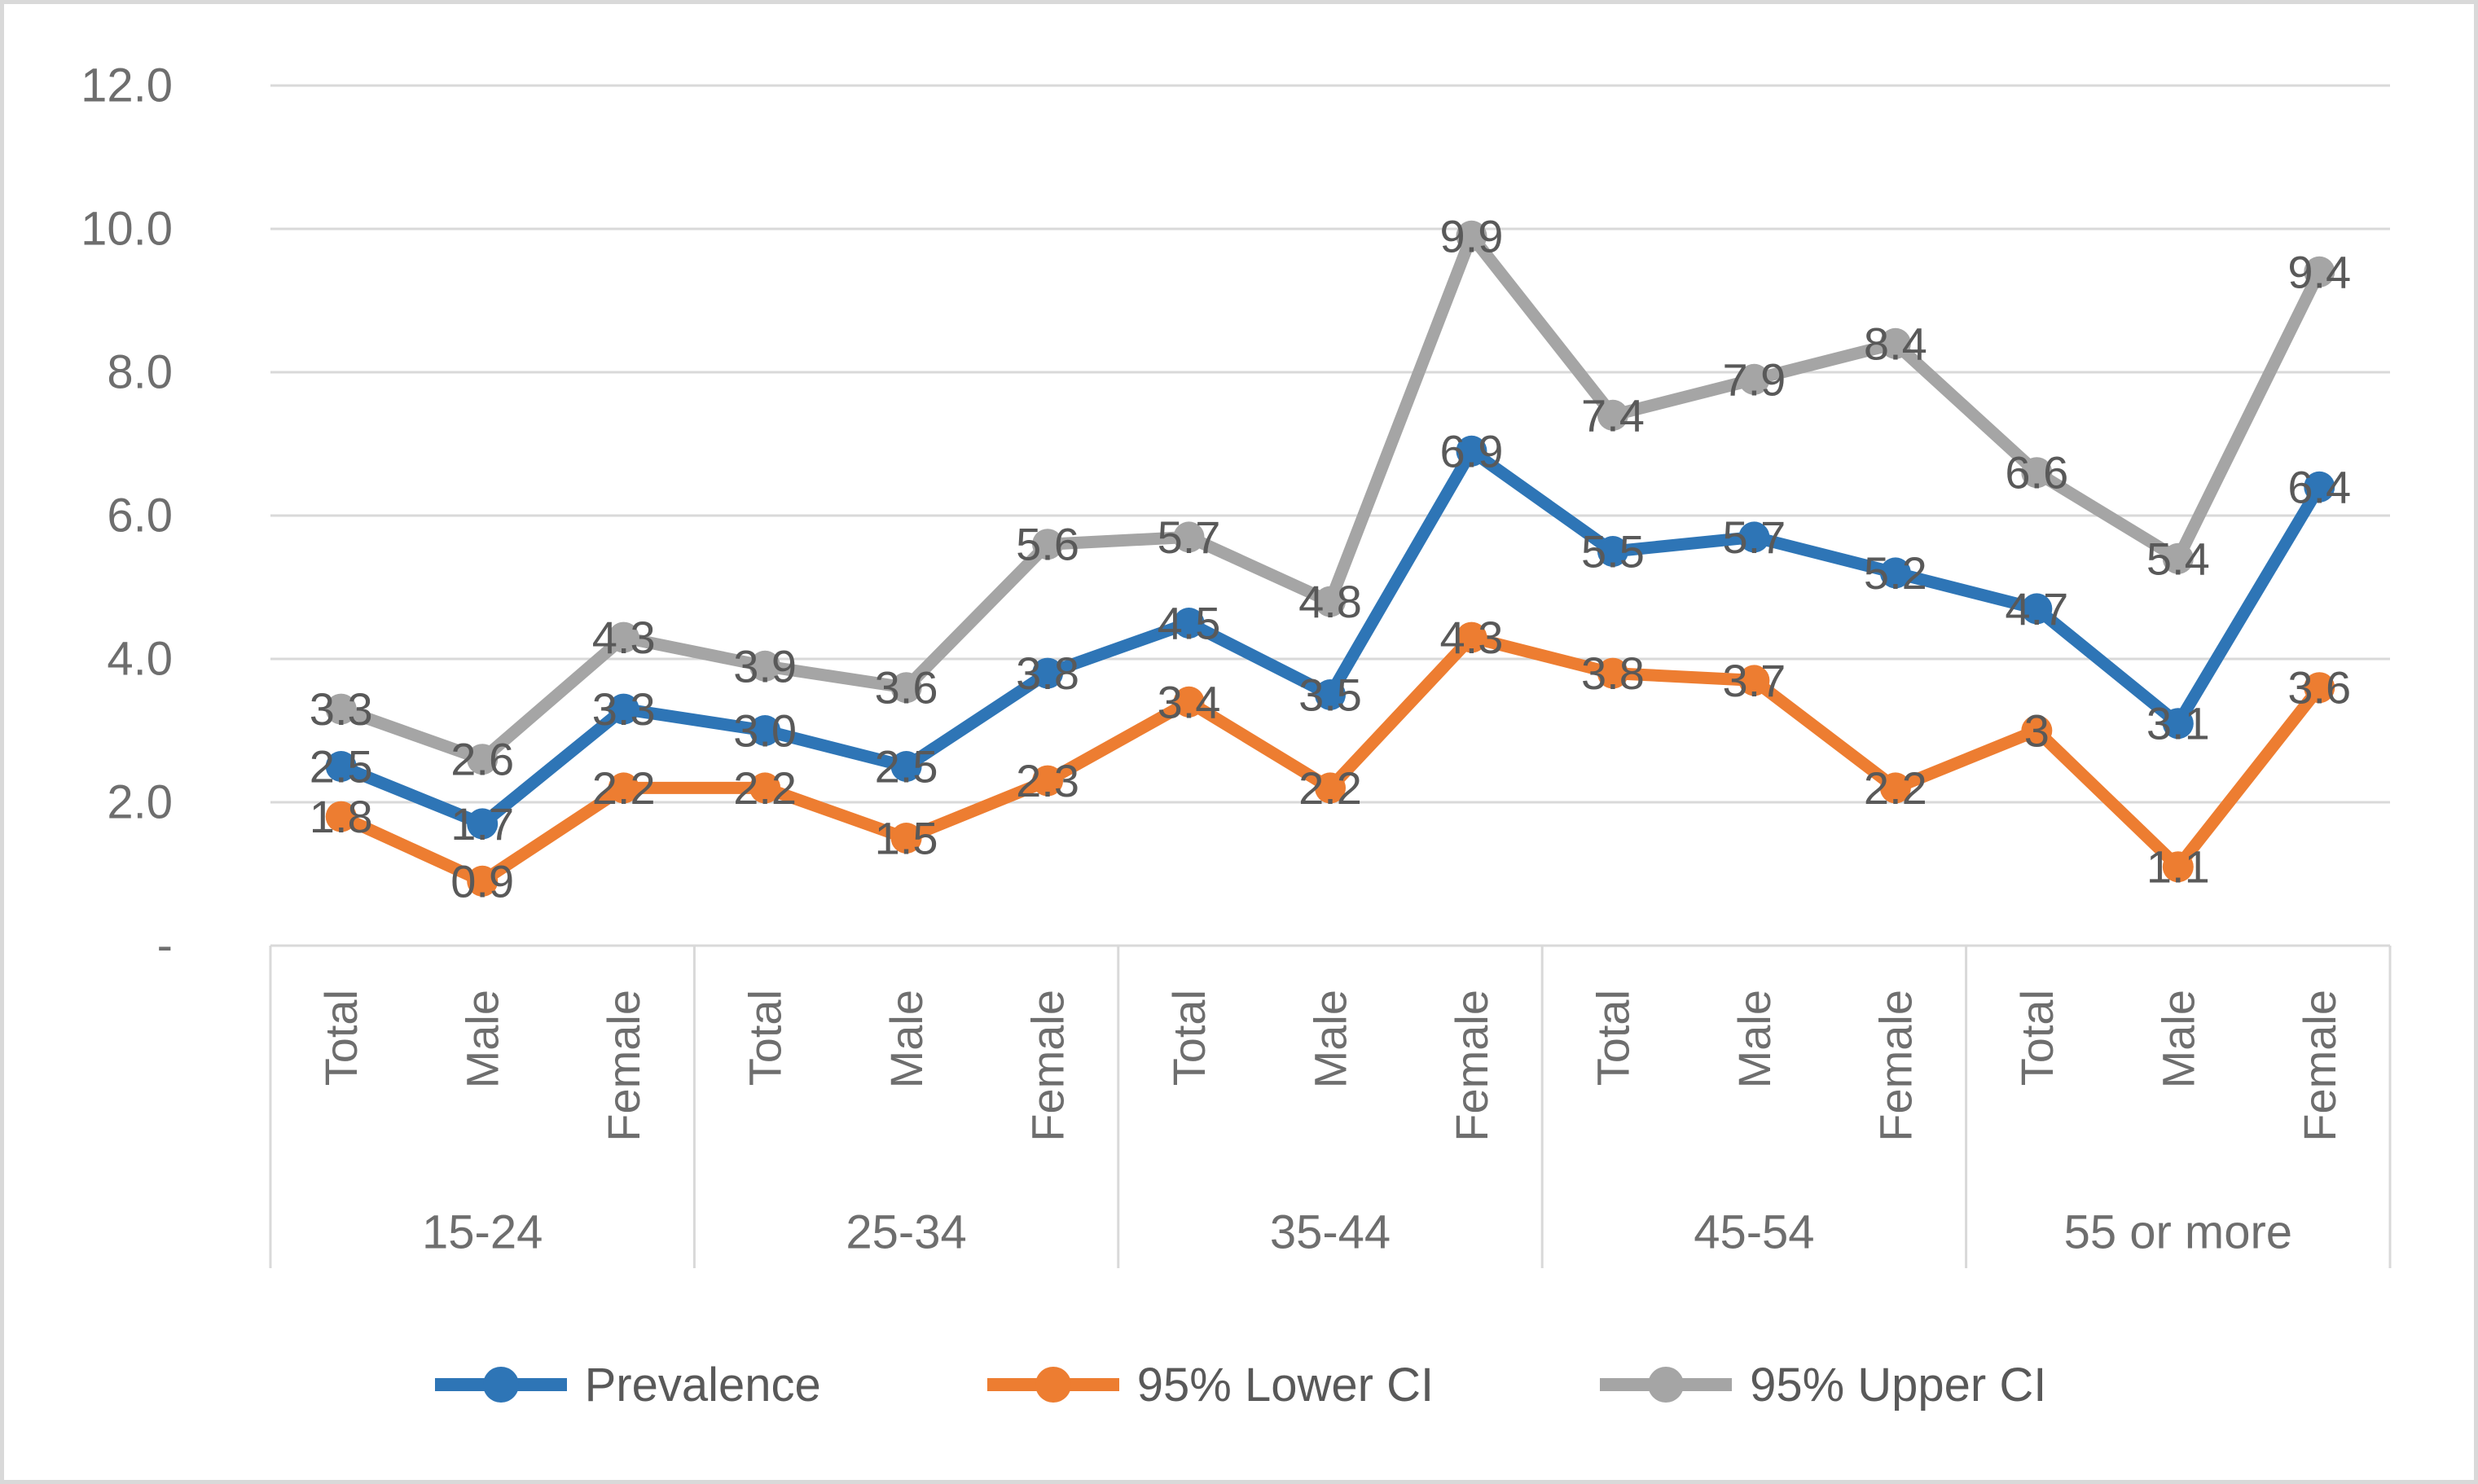 Image resolution: width=2478 pixels, height=1484 pixels. What do you see at coordinates (127, 229) in the screenshot?
I see `y-axis-tick-label: 10.0` at bounding box center [127, 229].